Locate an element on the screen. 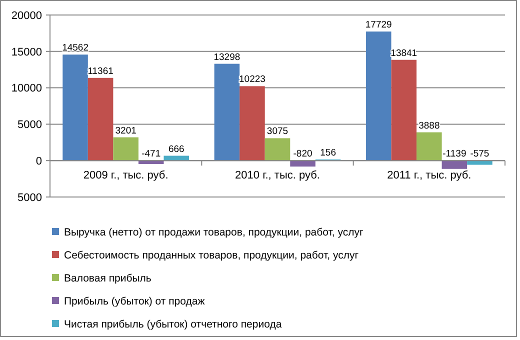 This screenshot has height=340, width=520. data-label: 11361 is located at coordinates (101, 71).